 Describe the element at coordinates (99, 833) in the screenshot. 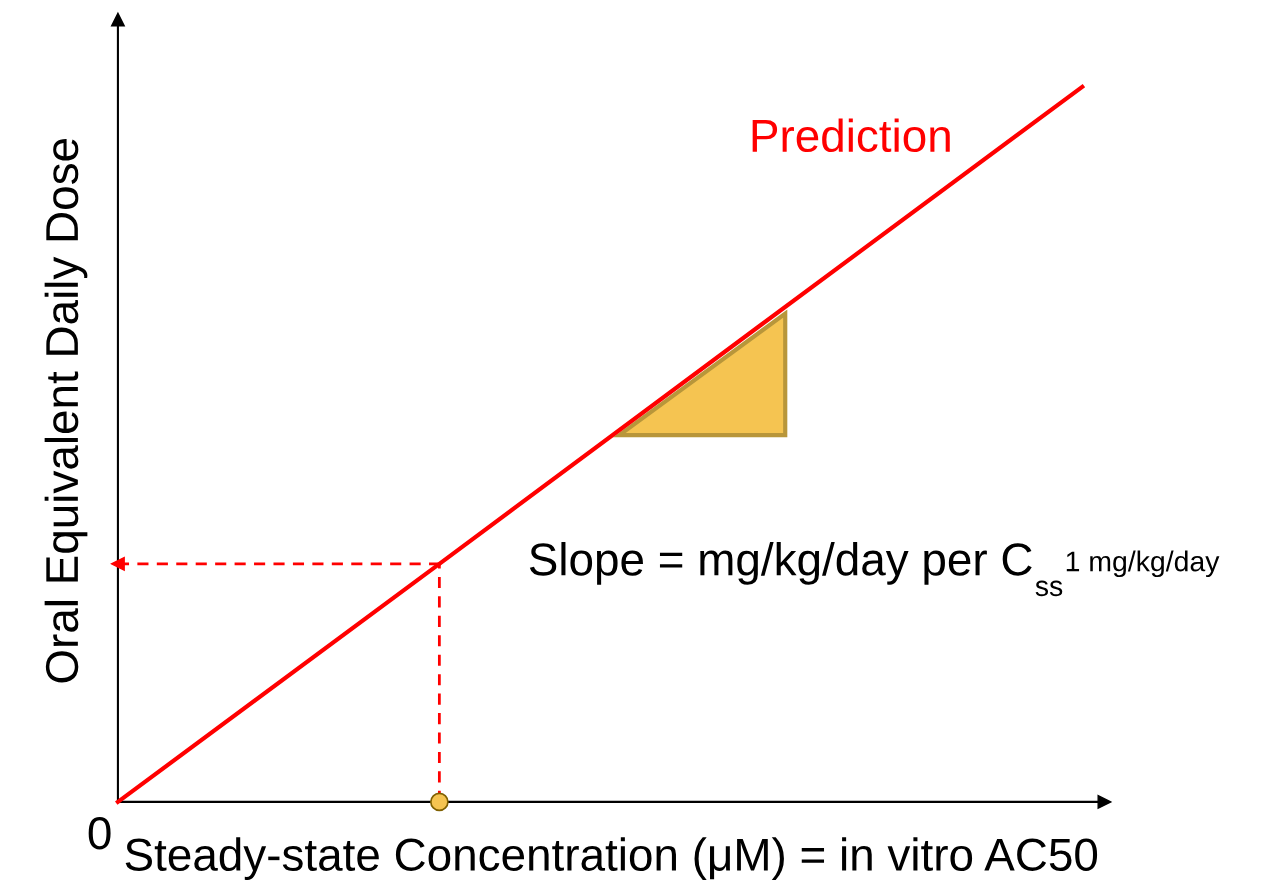

I see `text: 0` at that location.